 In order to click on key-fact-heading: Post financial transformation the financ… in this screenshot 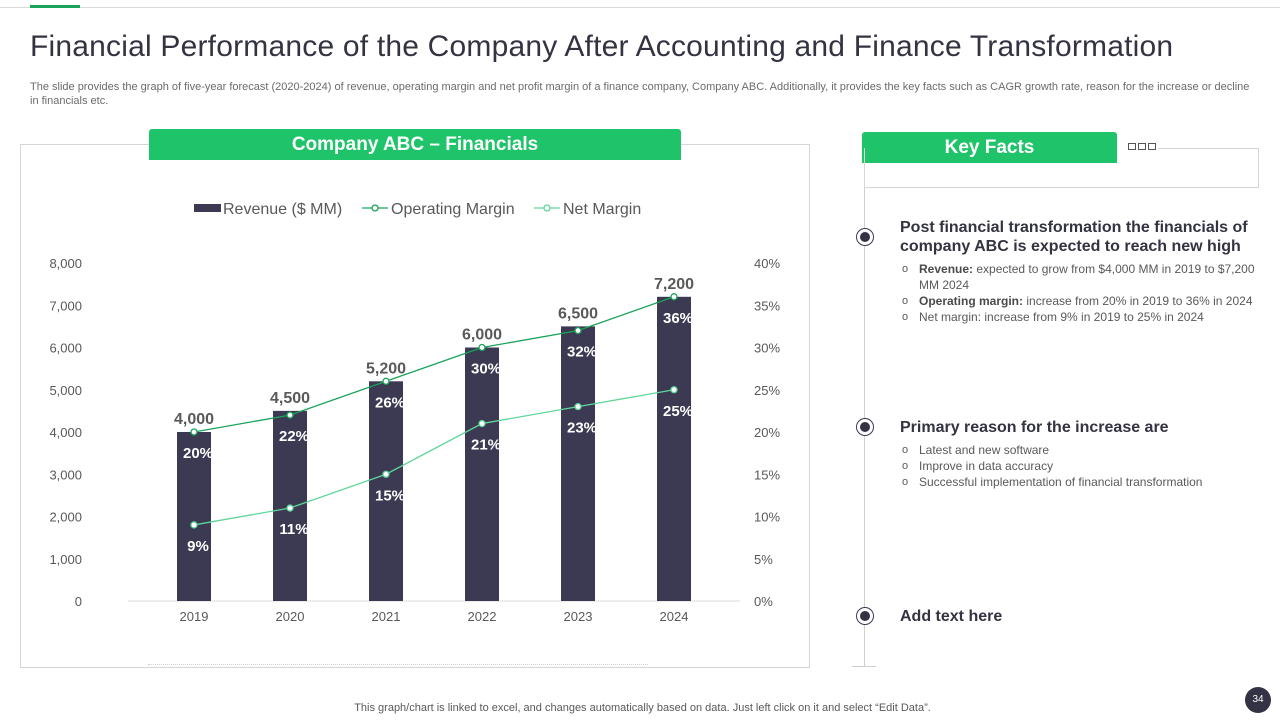, I will do `click(1074, 237)`.